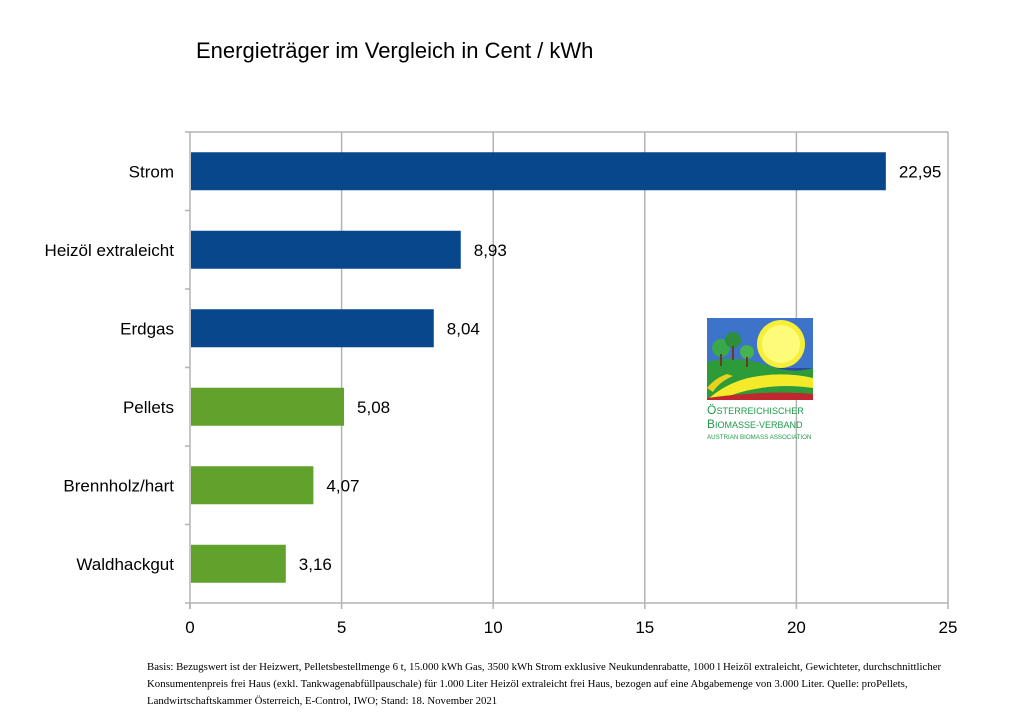 The image size is (1024, 727). Describe the element at coordinates (342, 485) in the screenshot. I see `value-label-4: 4,07` at that location.